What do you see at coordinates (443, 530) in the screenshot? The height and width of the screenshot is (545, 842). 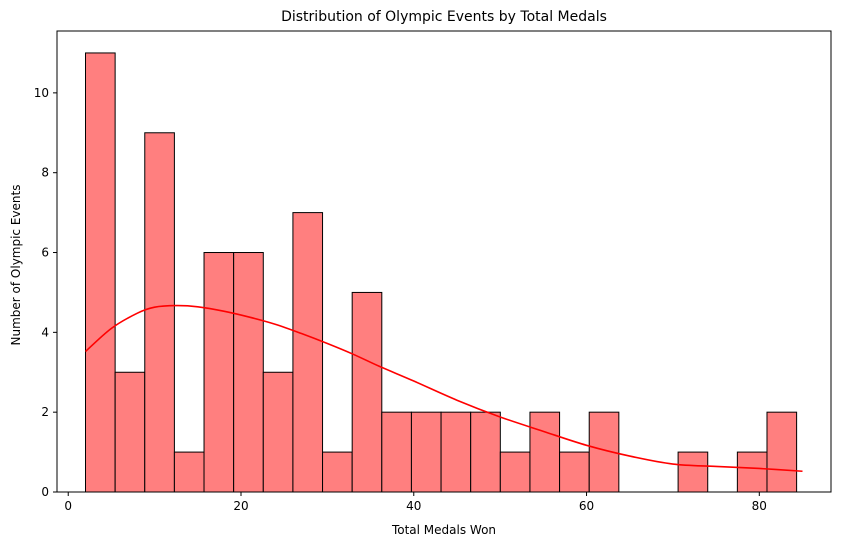 I see `x-axis-label: Total Medals Won` at bounding box center [443, 530].